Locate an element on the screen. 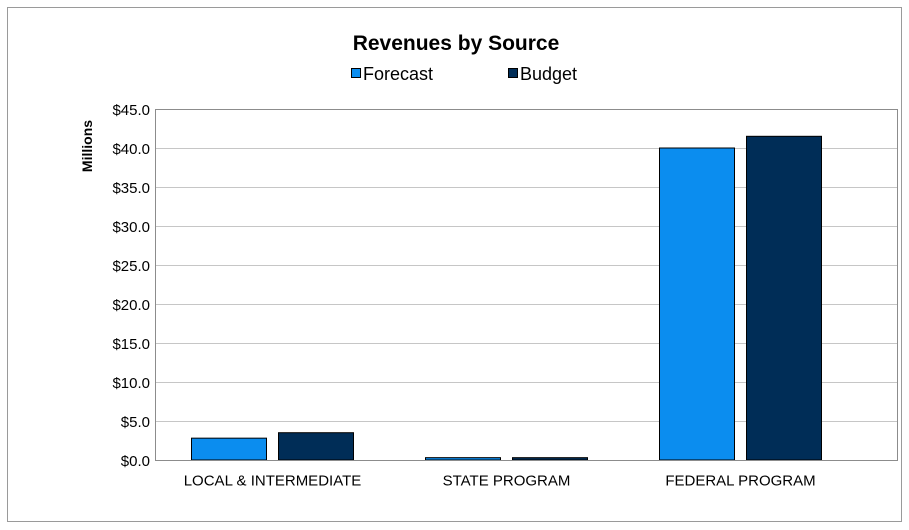 This screenshot has height=530, width=909. y-tick-label: $30.0 is located at coordinates (131, 227).